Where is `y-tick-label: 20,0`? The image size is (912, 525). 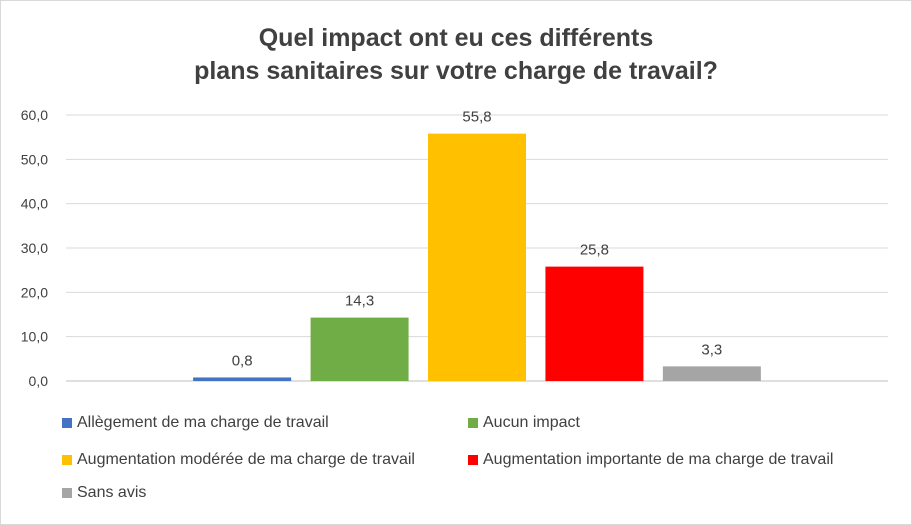
y-tick-label: 20,0 is located at coordinates (34, 292).